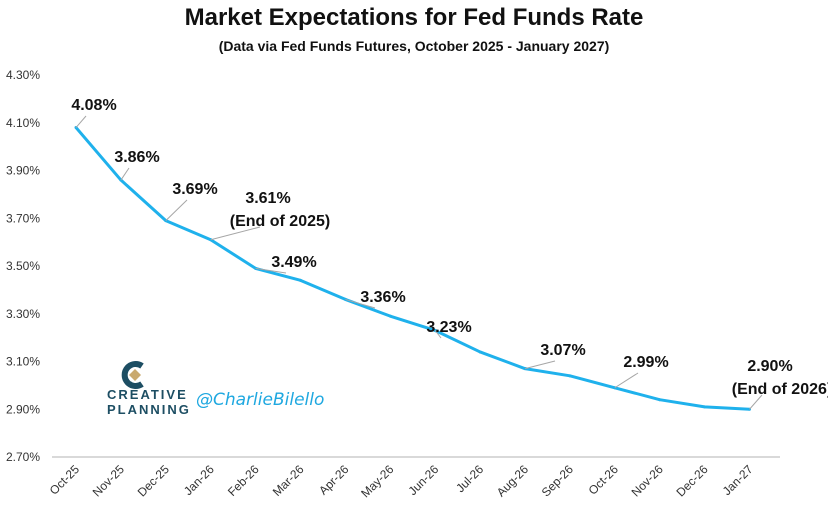 This screenshot has height=514, width=828. Describe the element at coordinates (423, 480) in the screenshot. I see `x-tick-label: Jun-26` at that location.